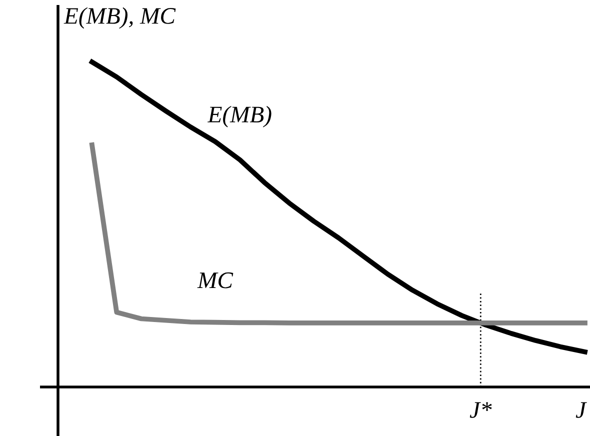 The image size is (590, 436). I want to click on series-label: MC, so click(215, 280).